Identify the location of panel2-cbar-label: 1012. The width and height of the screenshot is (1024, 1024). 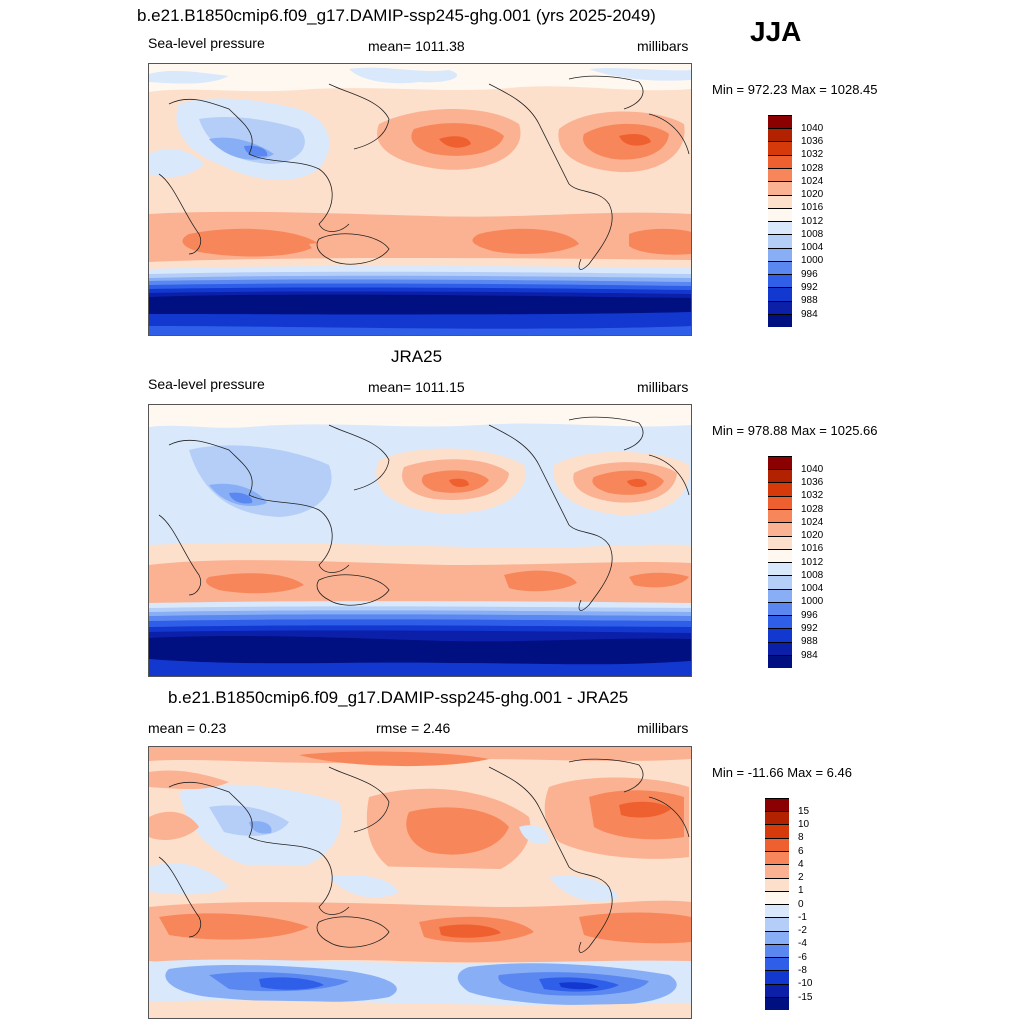
(812, 562).